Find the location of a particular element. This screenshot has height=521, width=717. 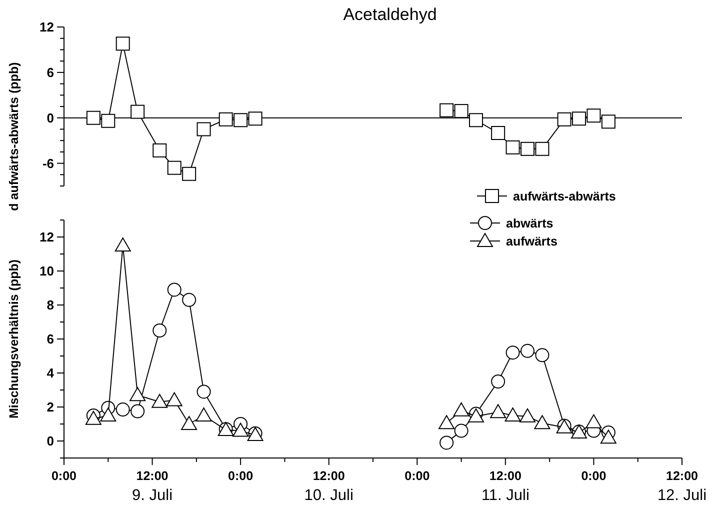

y-axis-title: Mischungsverhältnis (ppb) is located at coordinates (14, 339).